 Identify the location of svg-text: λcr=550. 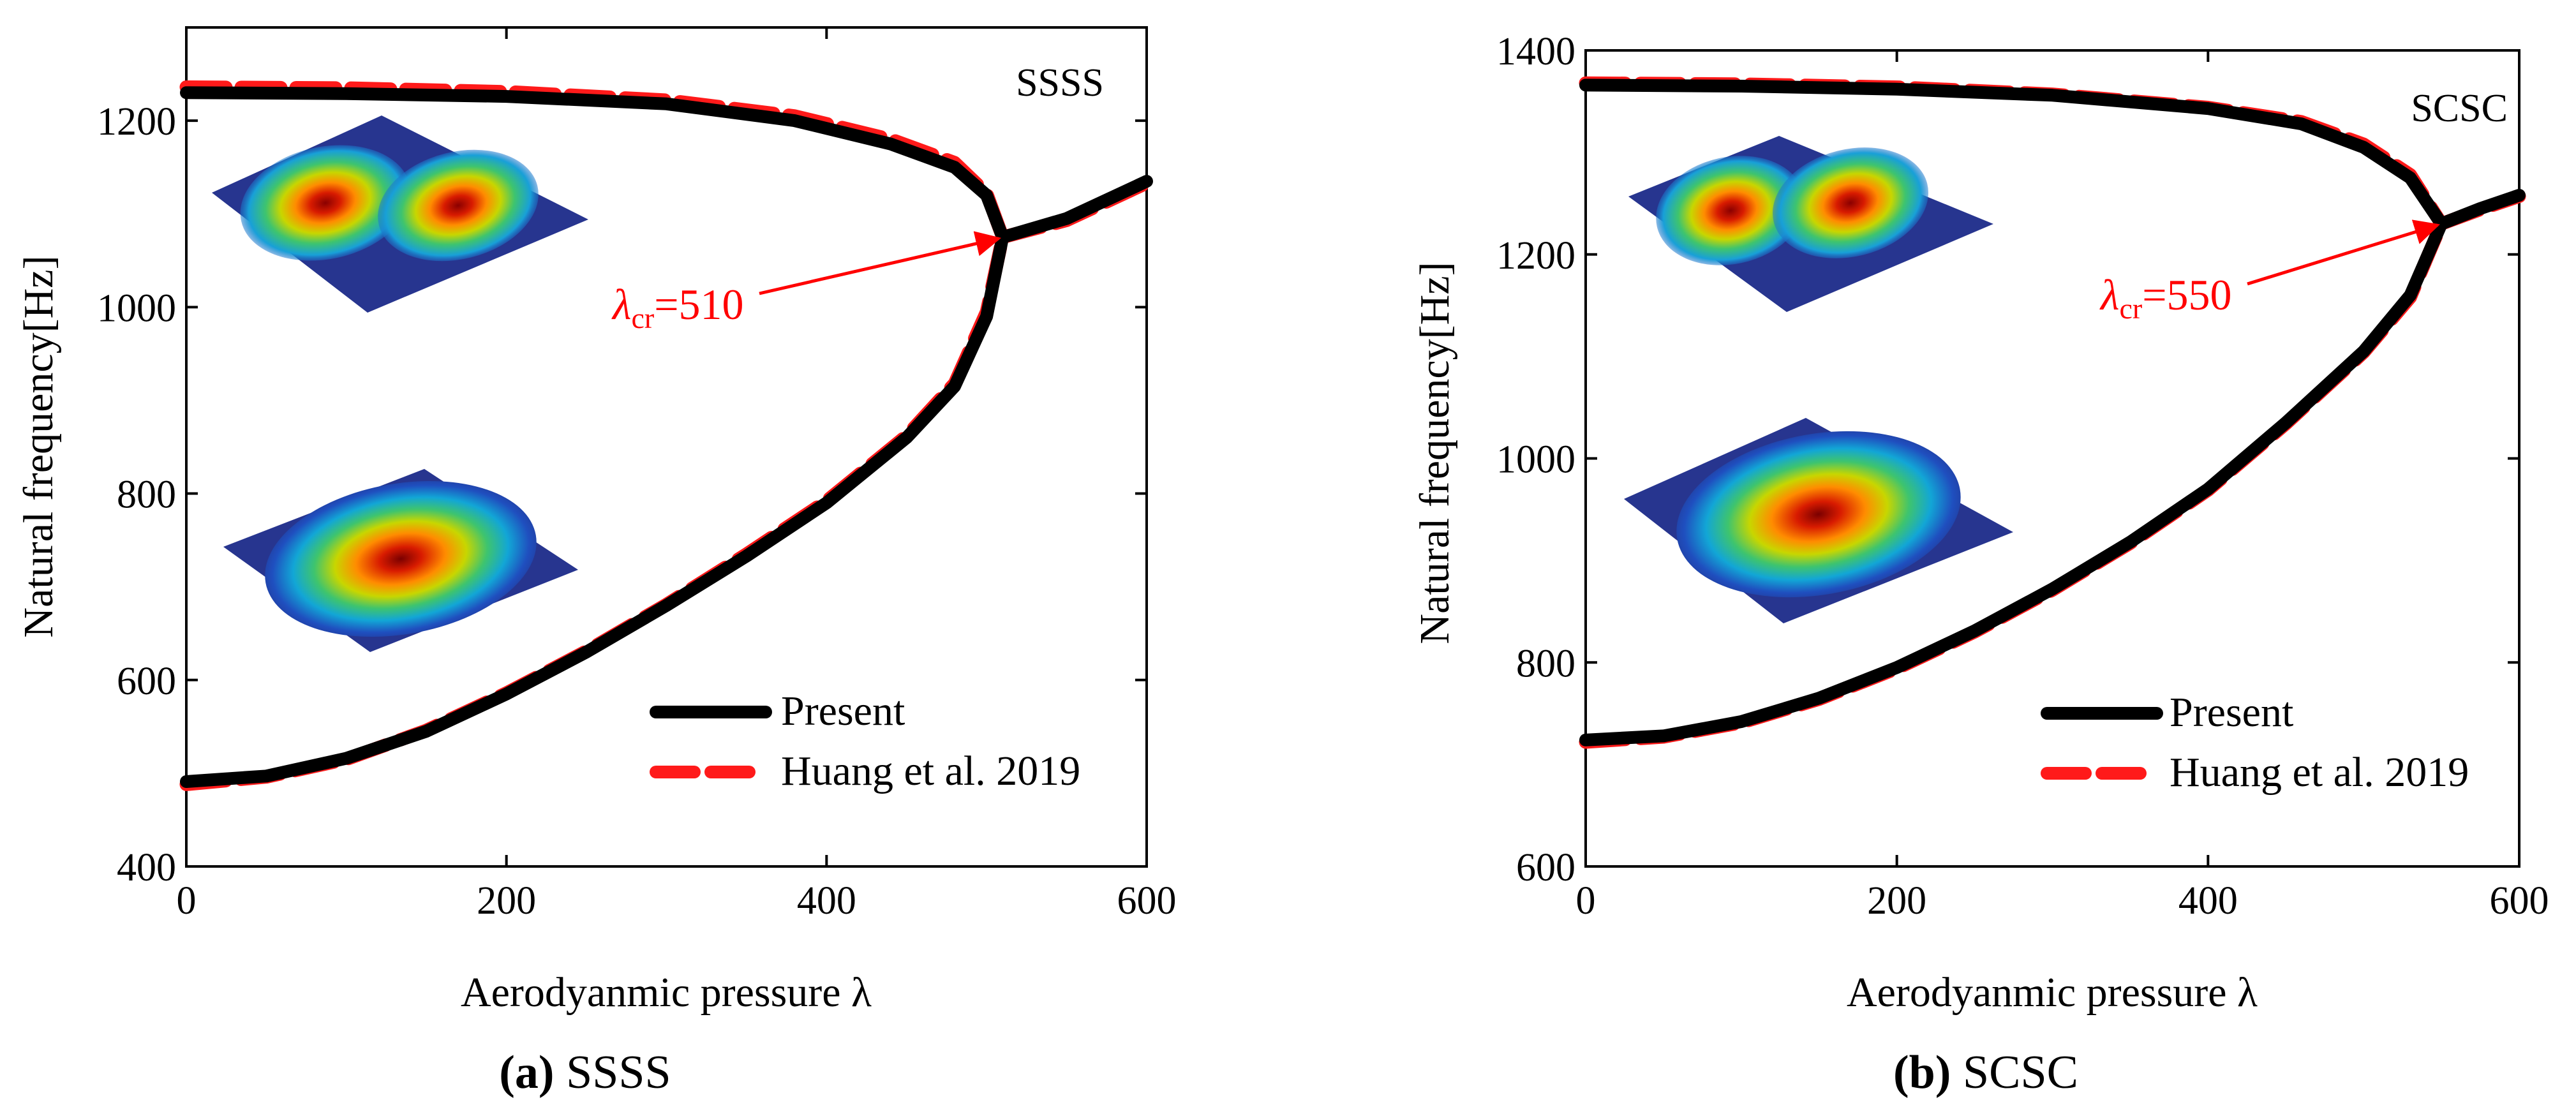
(2165, 298).